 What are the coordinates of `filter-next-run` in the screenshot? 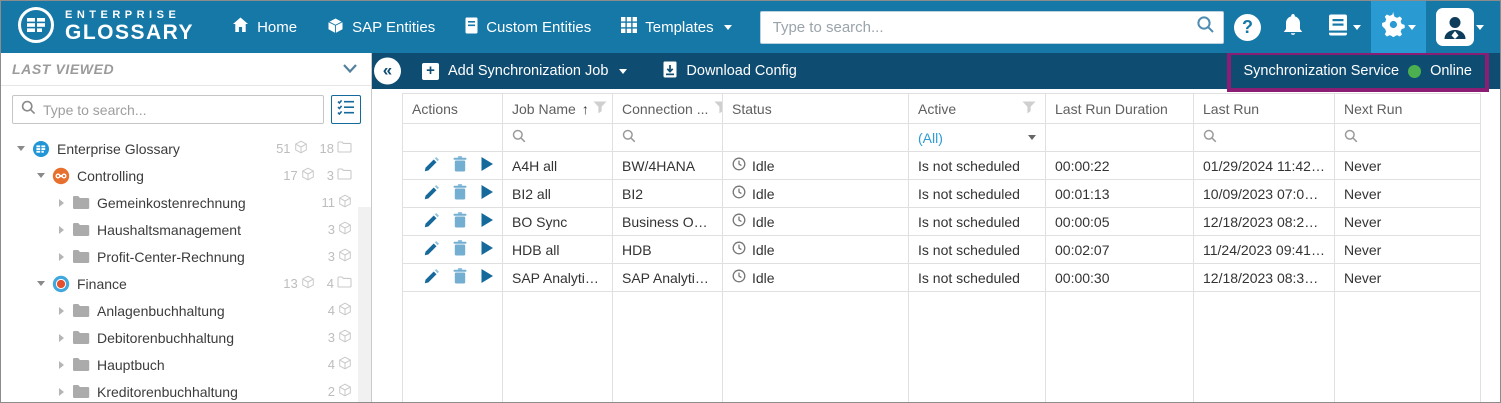 It's located at (1407, 137).